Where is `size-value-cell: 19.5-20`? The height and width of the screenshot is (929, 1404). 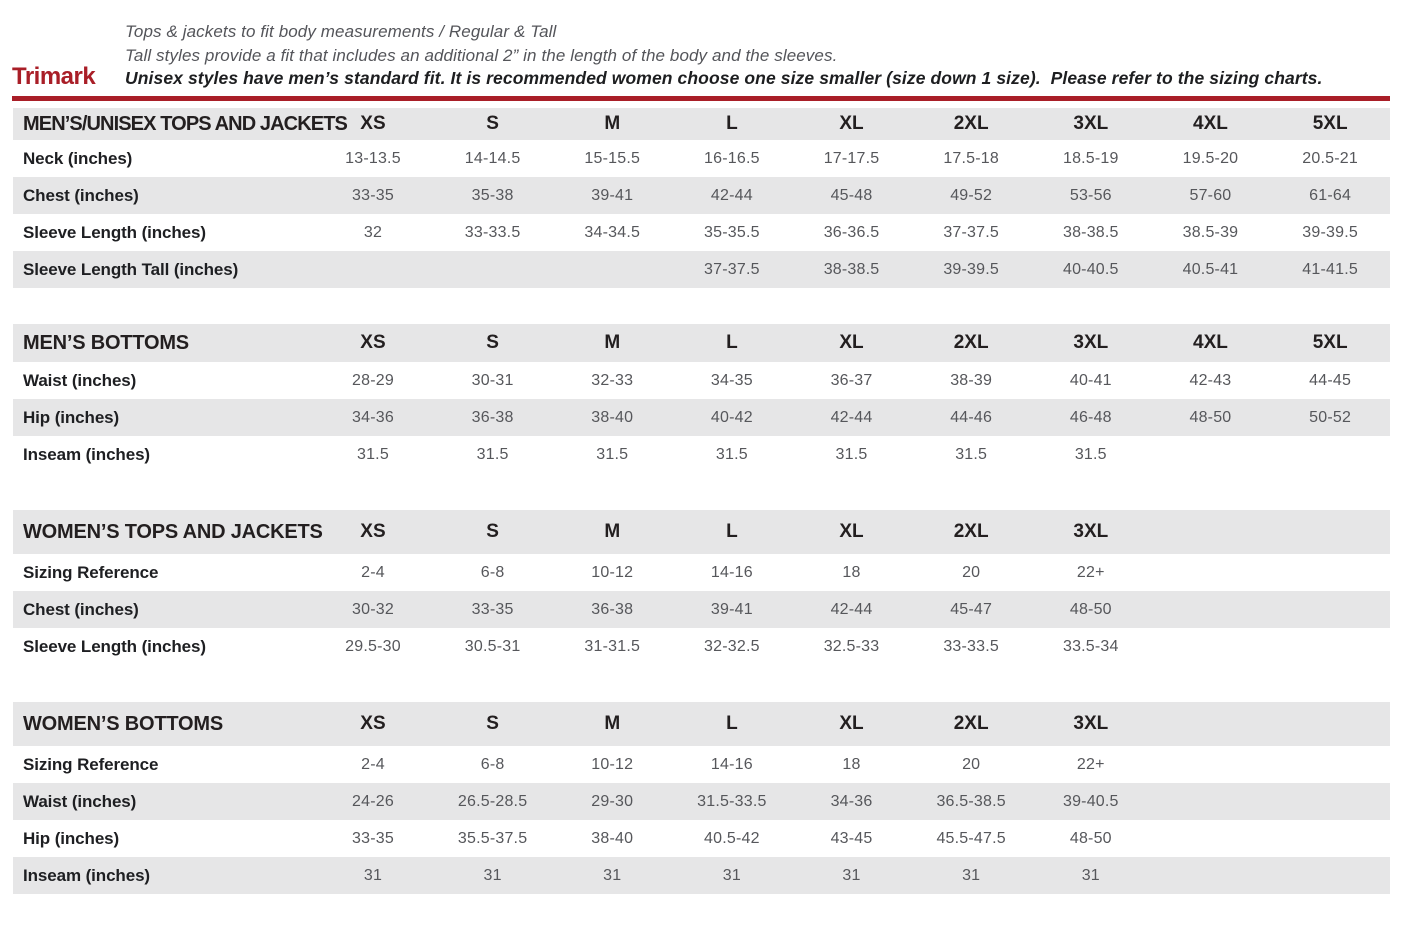 size-value-cell: 19.5-20 is located at coordinates (1210, 158).